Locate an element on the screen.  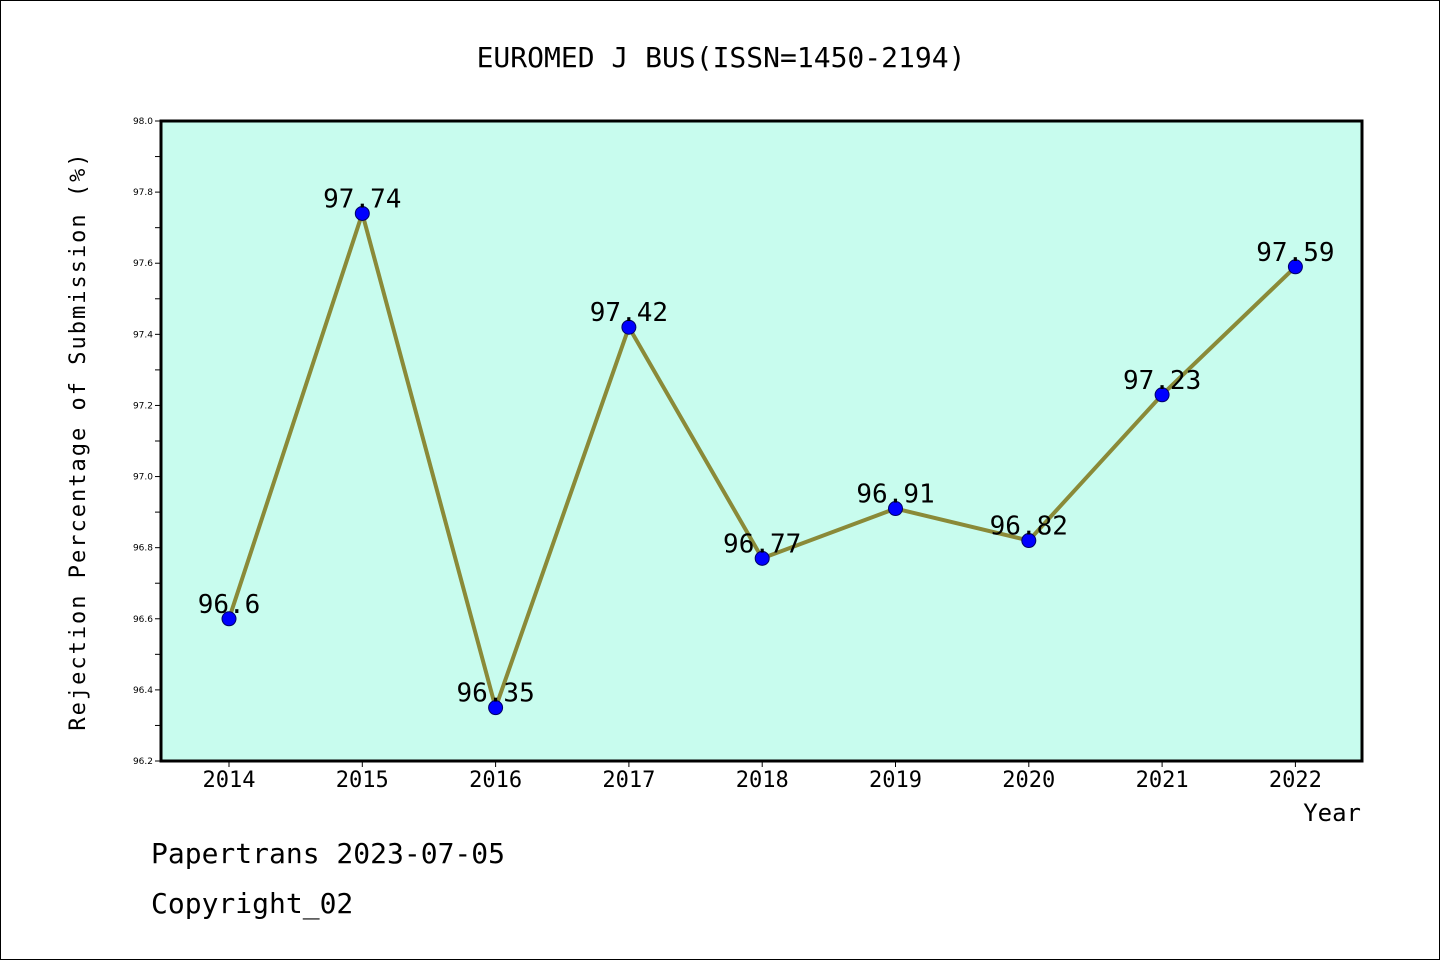
data-label: 96.35 is located at coordinates (495, 694).